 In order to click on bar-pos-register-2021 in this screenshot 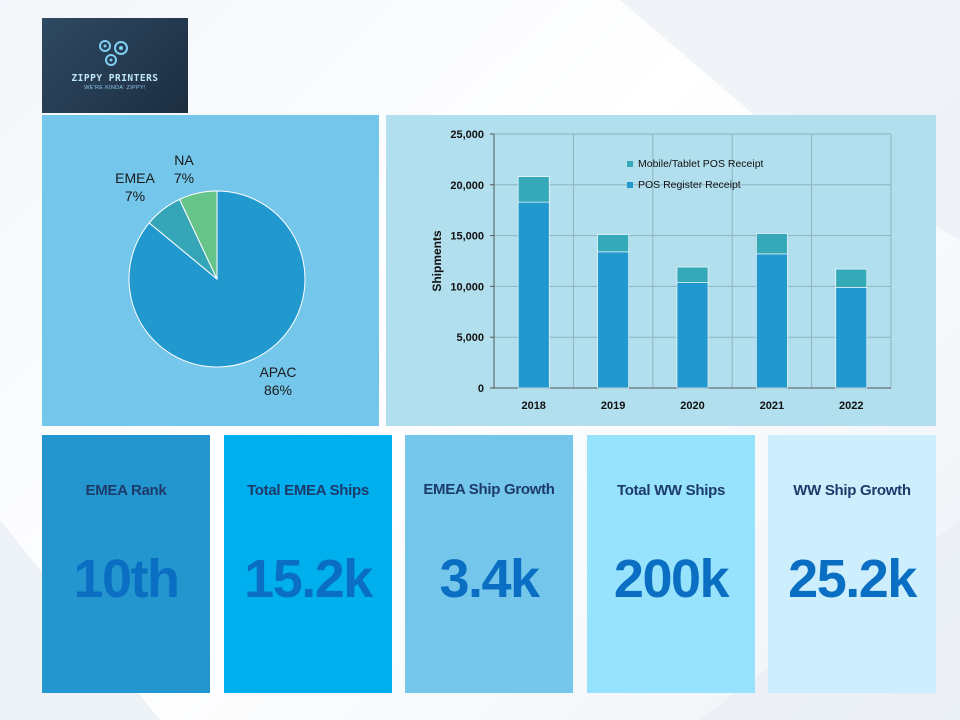, I will do `click(772, 321)`.